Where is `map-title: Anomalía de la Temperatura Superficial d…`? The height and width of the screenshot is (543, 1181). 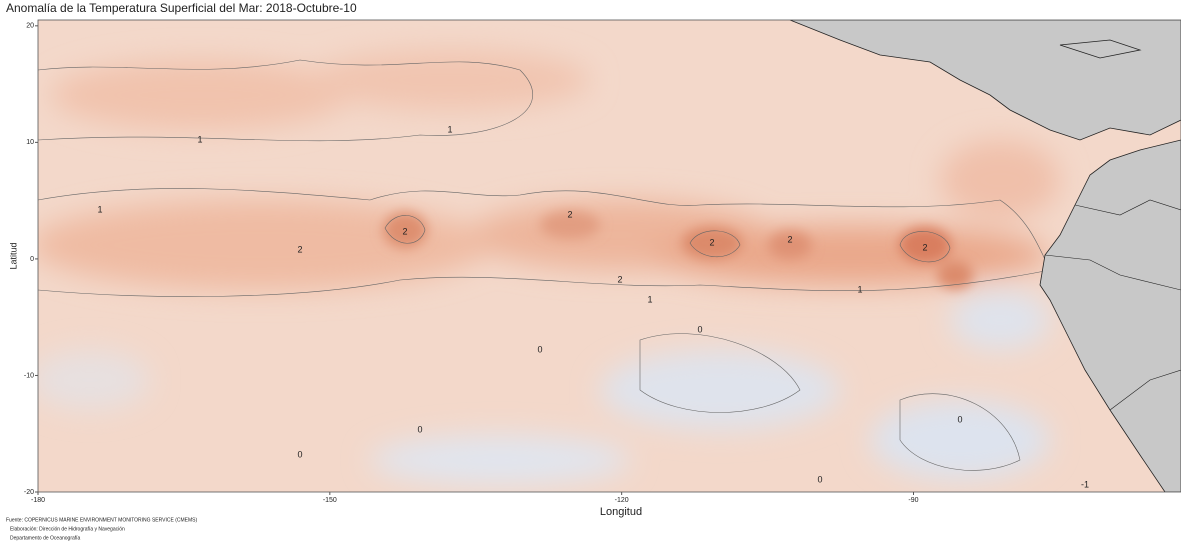
map-title: Anomalía de la Temperatura Superficial d… is located at coordinates (181, 8).